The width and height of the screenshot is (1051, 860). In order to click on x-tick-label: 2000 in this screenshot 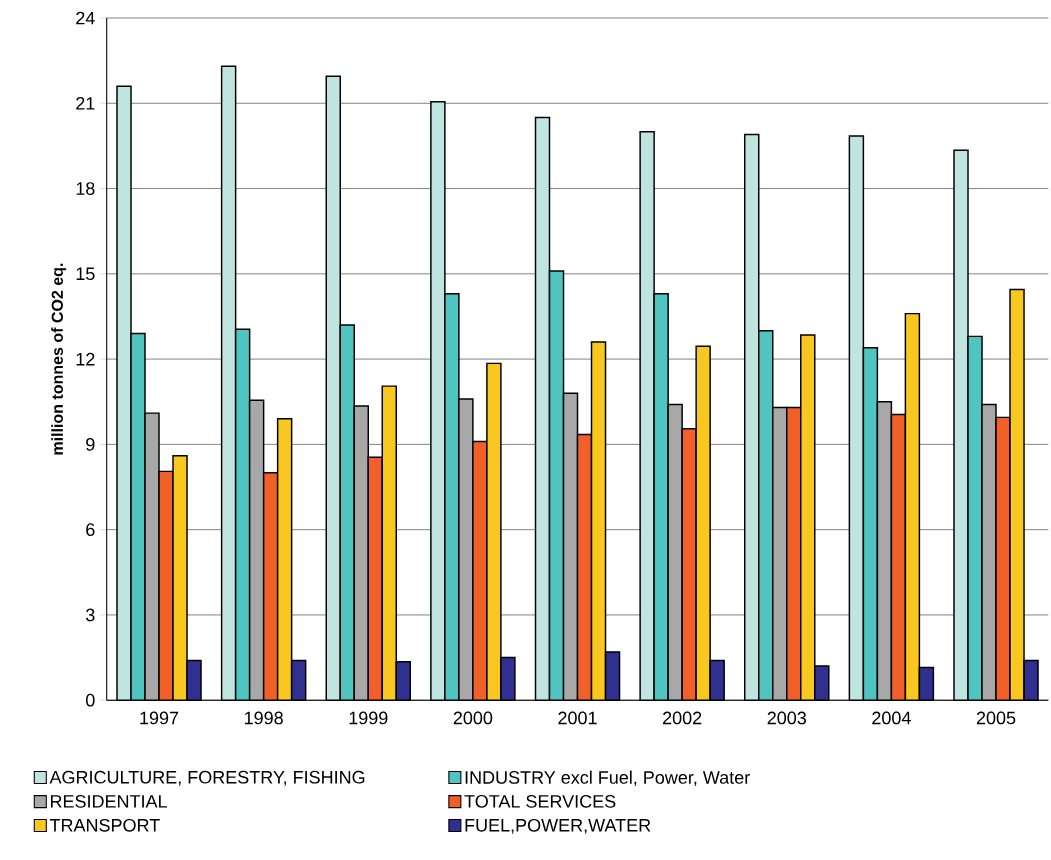, I will do `click(473, 718)`.